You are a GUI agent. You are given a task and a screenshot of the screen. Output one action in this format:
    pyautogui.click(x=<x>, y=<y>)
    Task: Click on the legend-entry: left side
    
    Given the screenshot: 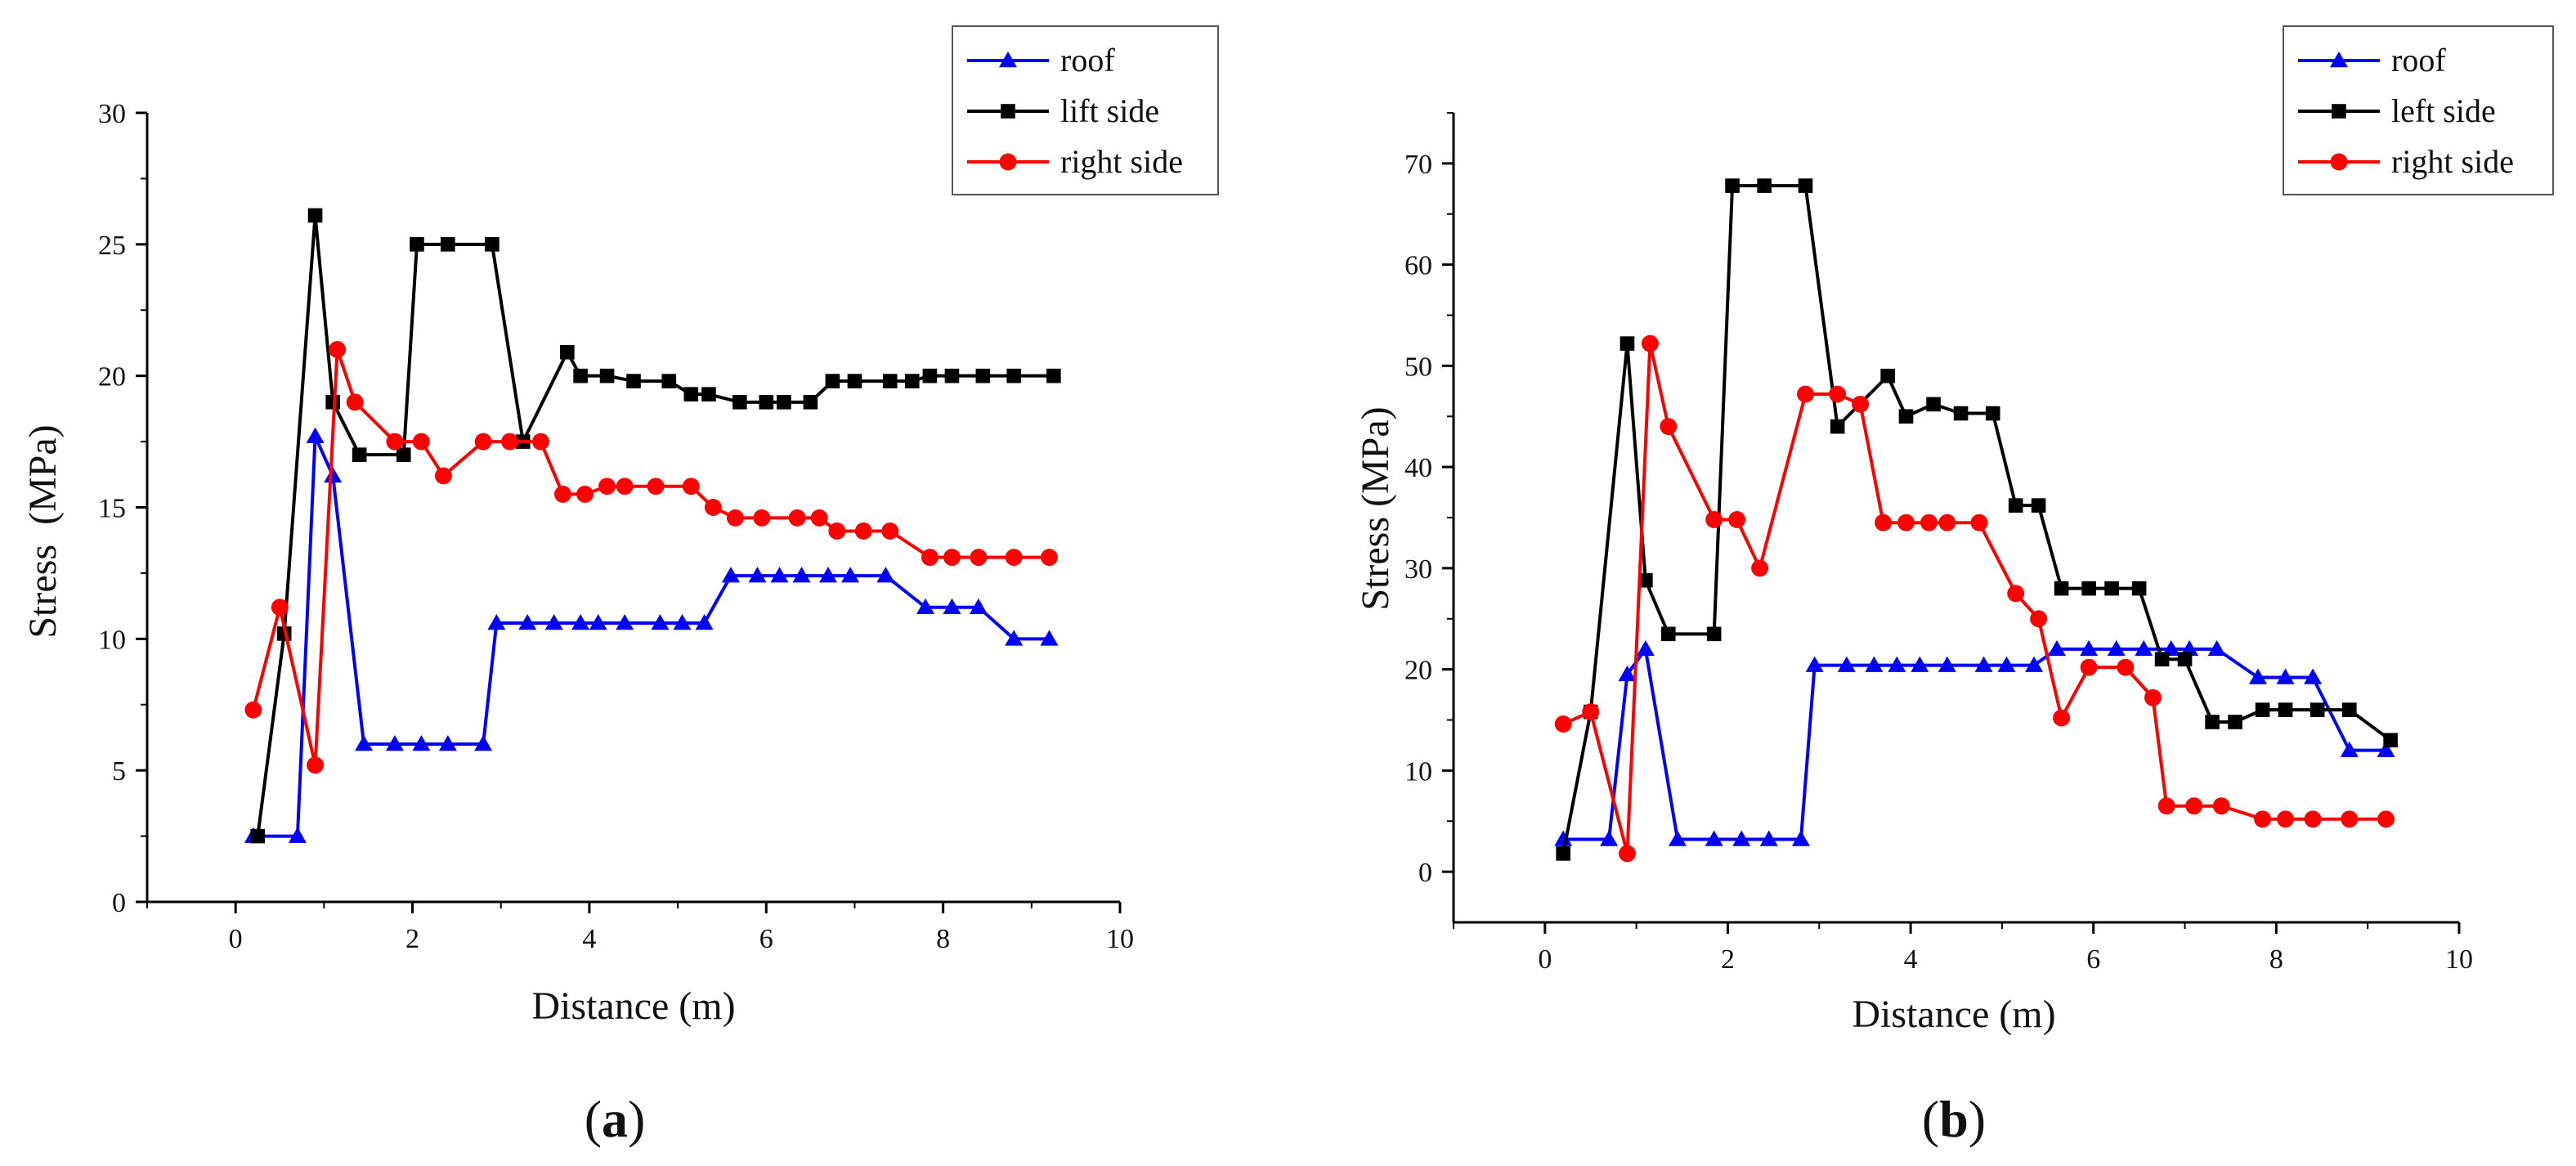 What is the action you would take?
    pyautogui.click(x=2397, y=110)
    